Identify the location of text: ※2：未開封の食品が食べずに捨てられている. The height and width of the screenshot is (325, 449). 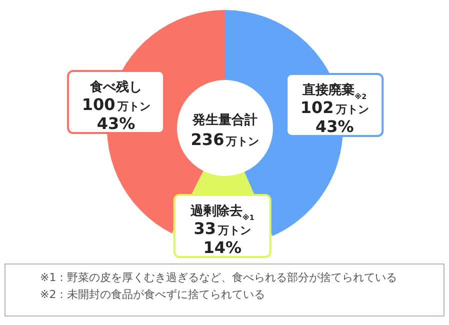
(153, 294).